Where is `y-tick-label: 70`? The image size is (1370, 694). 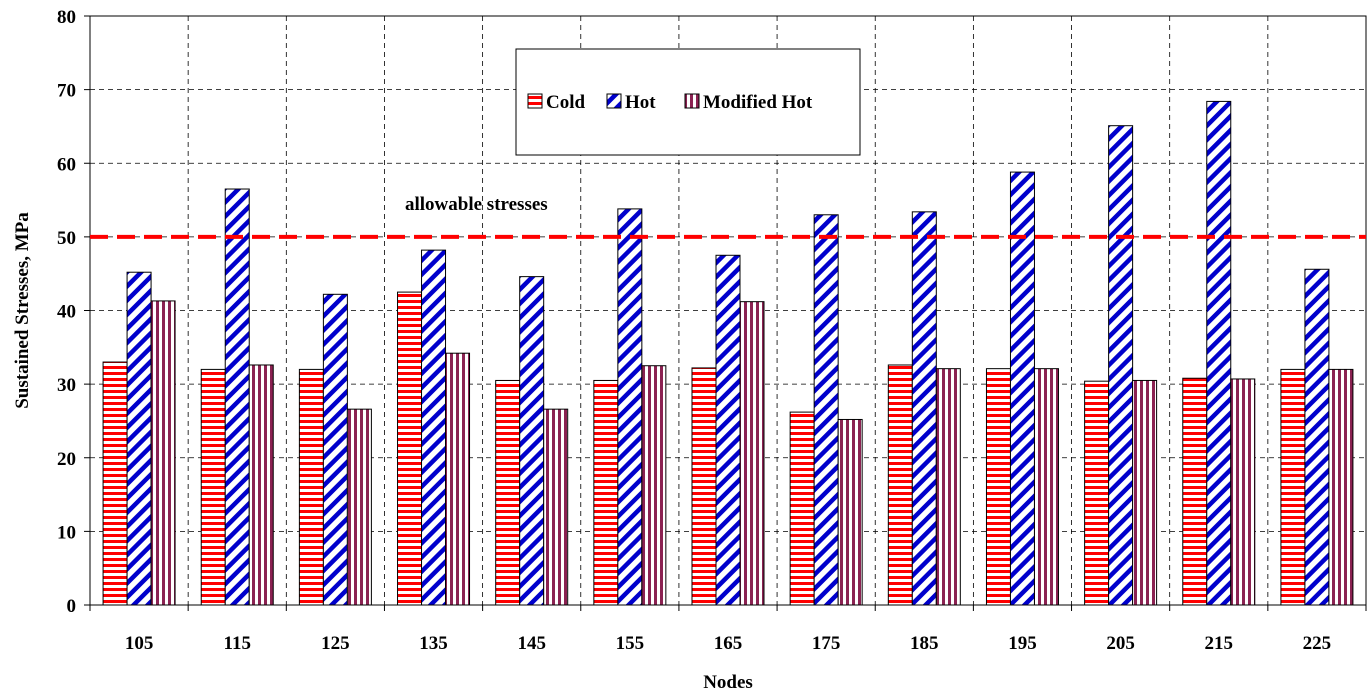
y-tick-label: 70 is located at coordinates (66, 91).